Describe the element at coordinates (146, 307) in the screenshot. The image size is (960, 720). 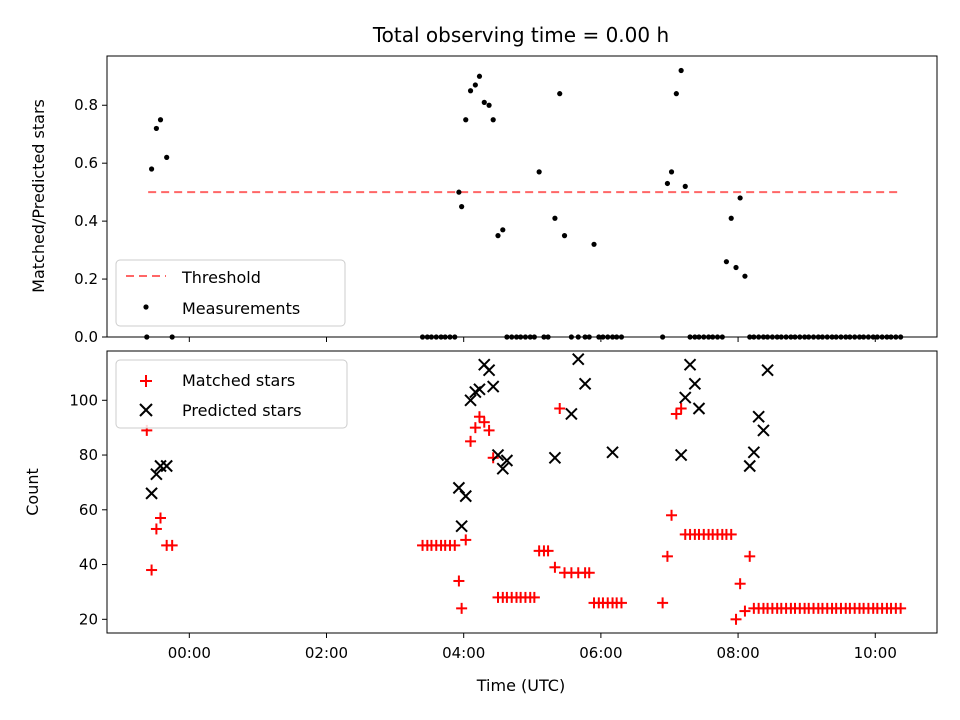
I see `legend-measurements-swatch` at that location.